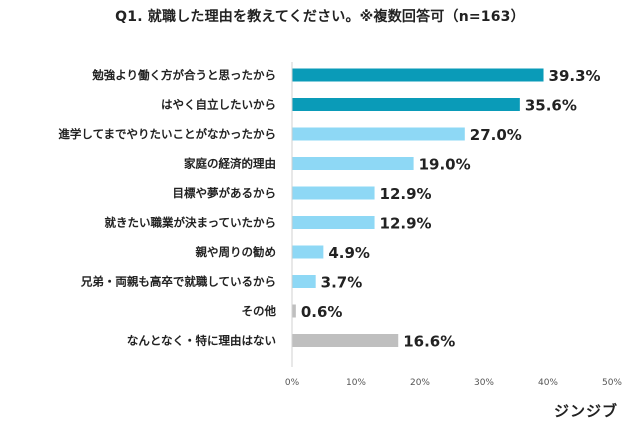 Image resolution: width=640 pixels, height=427 pixels. Describe the element at coordinates (575, 76) in the screenshot. I see `value-label: 39.3%` at that location.